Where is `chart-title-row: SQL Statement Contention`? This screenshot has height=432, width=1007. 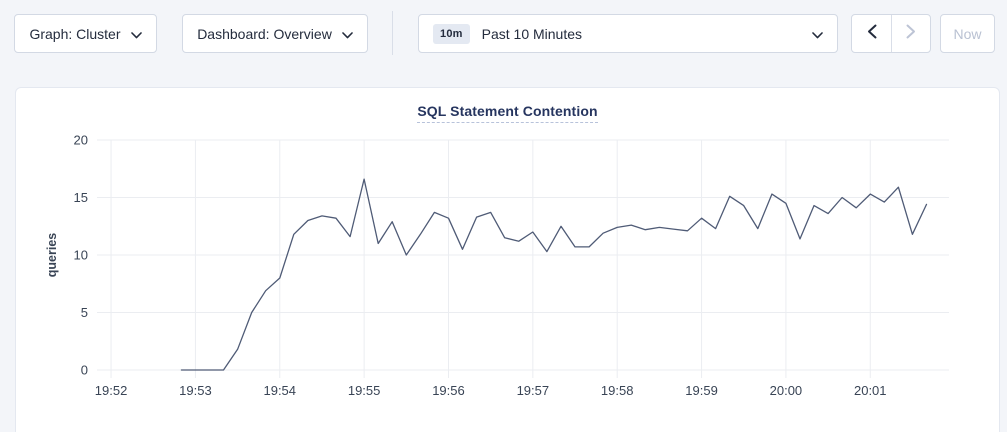
chart-title-row: SQL Statement Contention is located at coordinates (507, 114).